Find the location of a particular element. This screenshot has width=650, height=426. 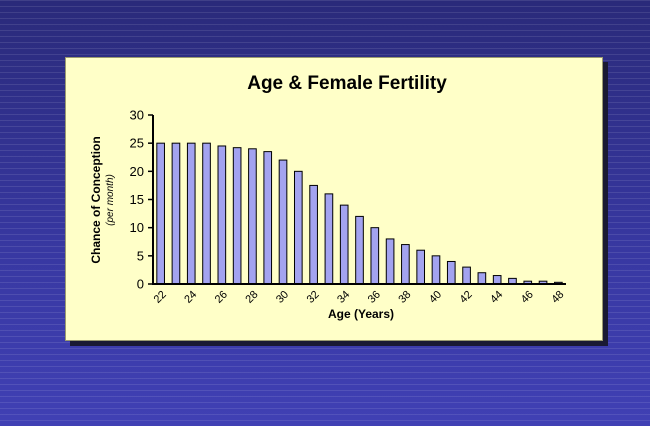

x-tick-label: 32 is located at coordinates (313, 297).